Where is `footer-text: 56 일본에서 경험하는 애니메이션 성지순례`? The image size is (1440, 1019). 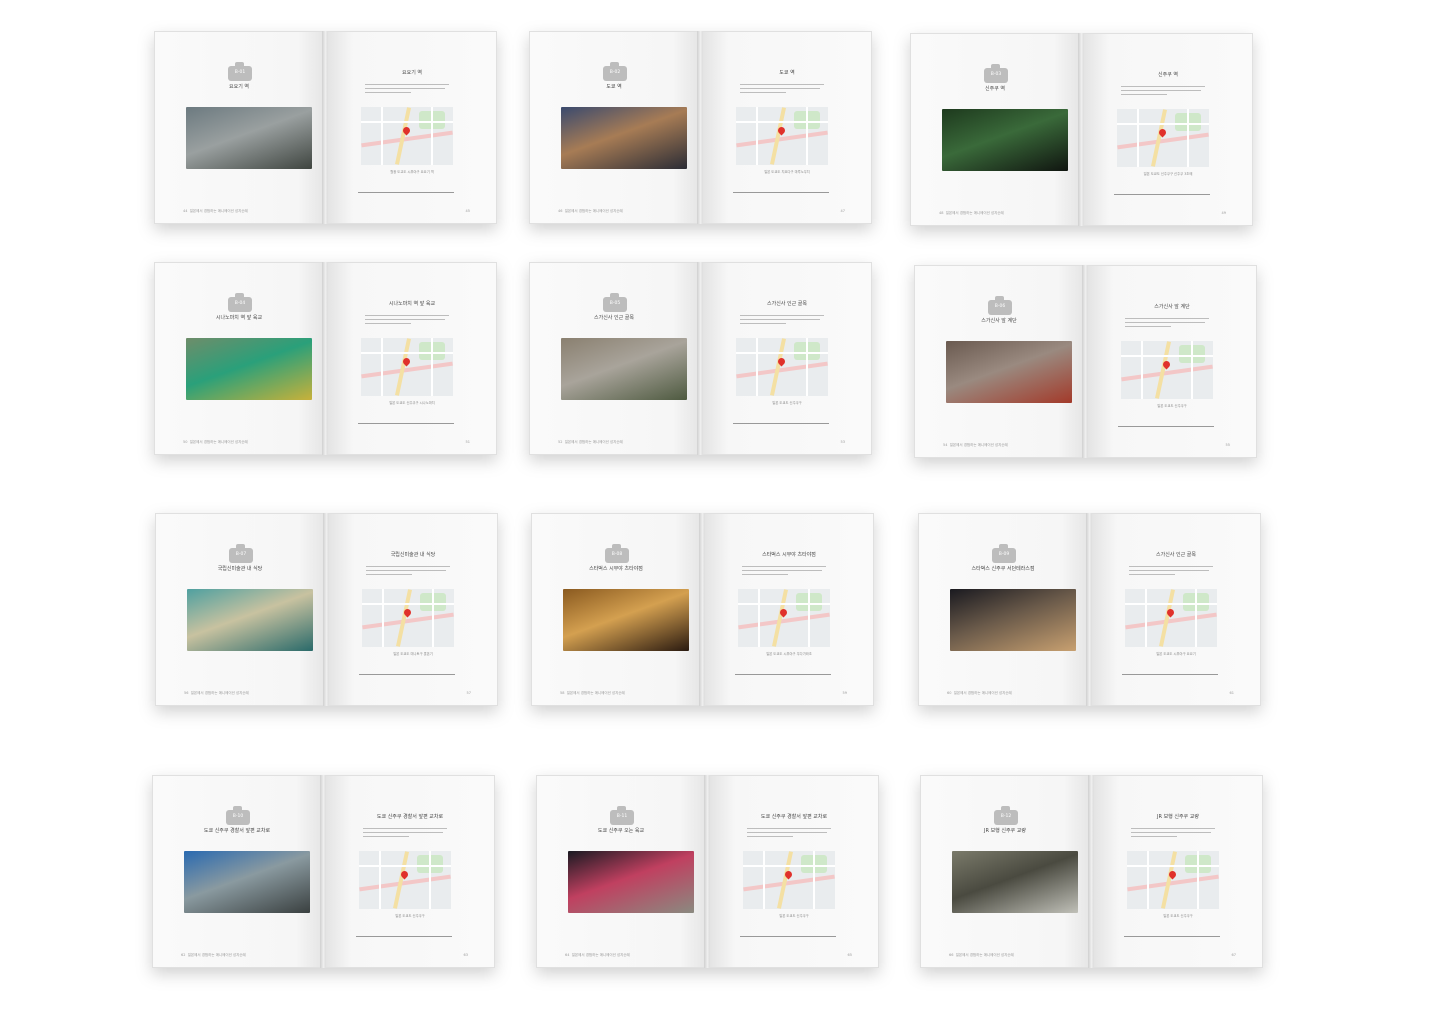
footer-text: 56 일본에서 경험하는 애니메이션 성지순례 is located at coordinates (216, 693).